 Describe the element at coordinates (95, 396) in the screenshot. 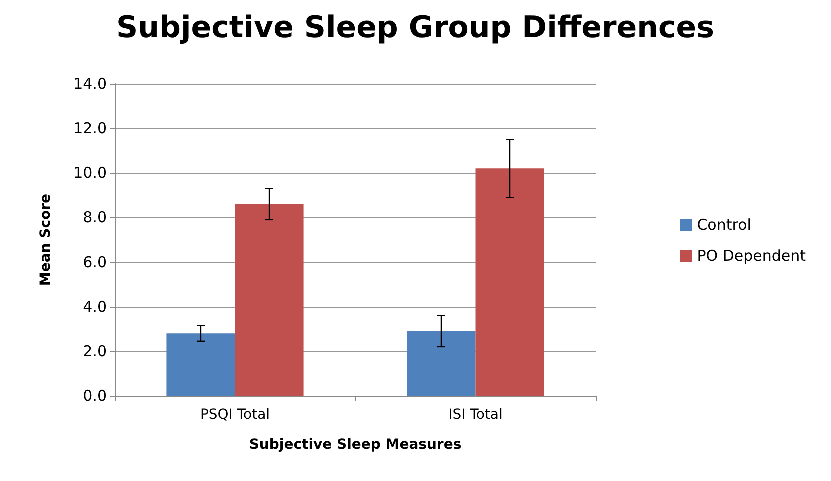

I see `y-tick-label: 0.0` at that location.